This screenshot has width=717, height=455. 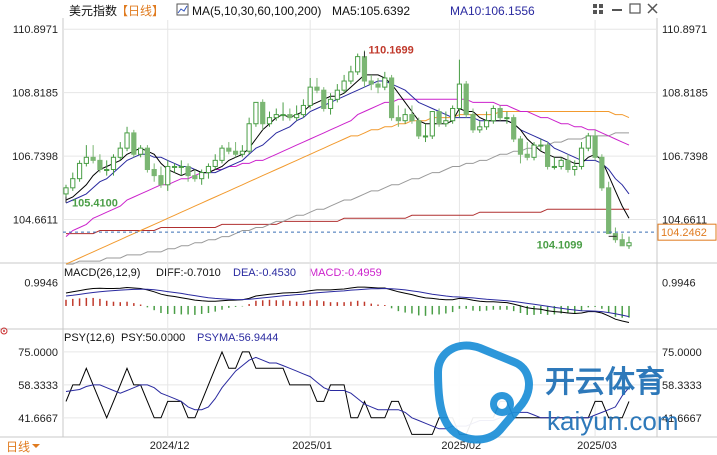 I want to click on footer: 日线, so click(x=23, y=447).